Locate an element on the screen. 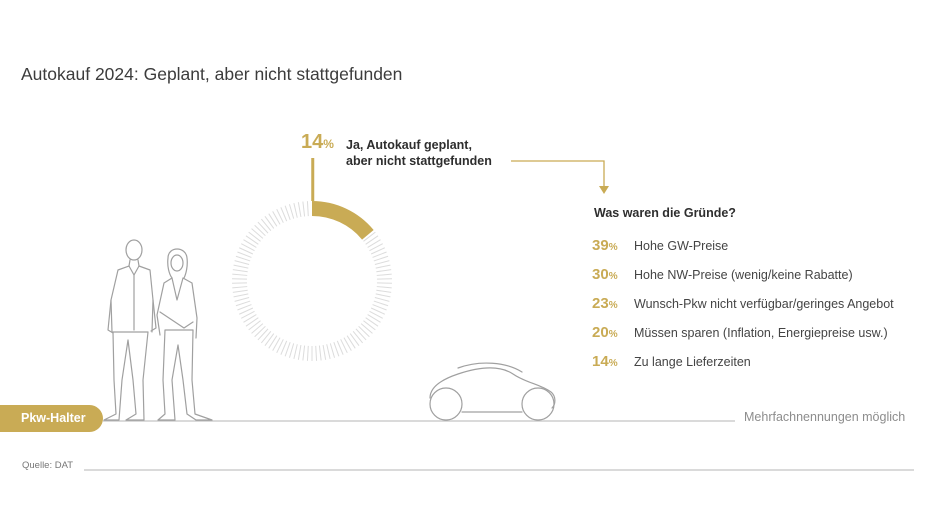  reason-number: 20 is located at coordinates (600, 332).